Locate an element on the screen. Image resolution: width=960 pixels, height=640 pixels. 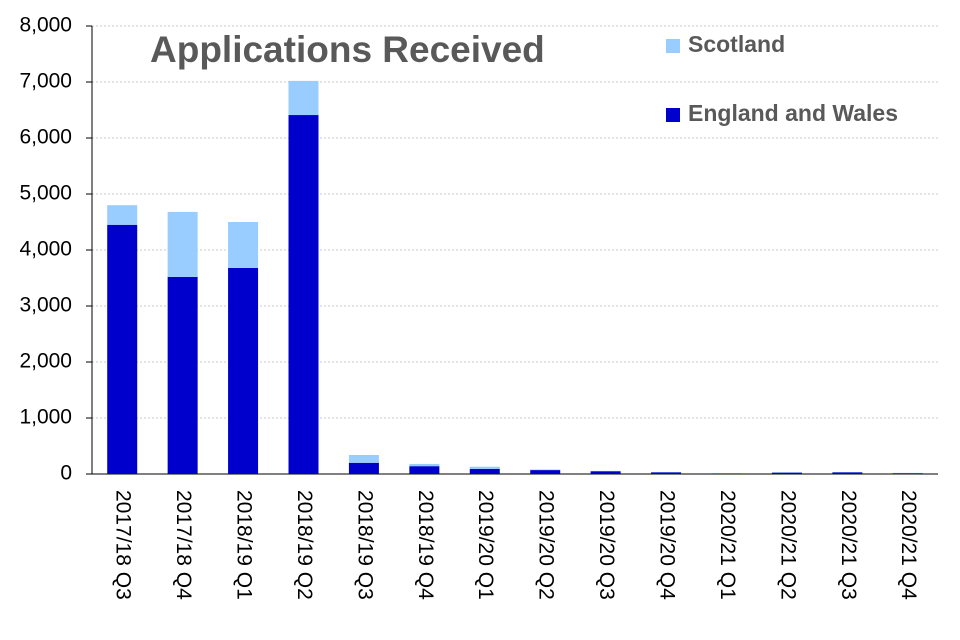
legend-label: England and Wales is located at coordinates (793, 113).